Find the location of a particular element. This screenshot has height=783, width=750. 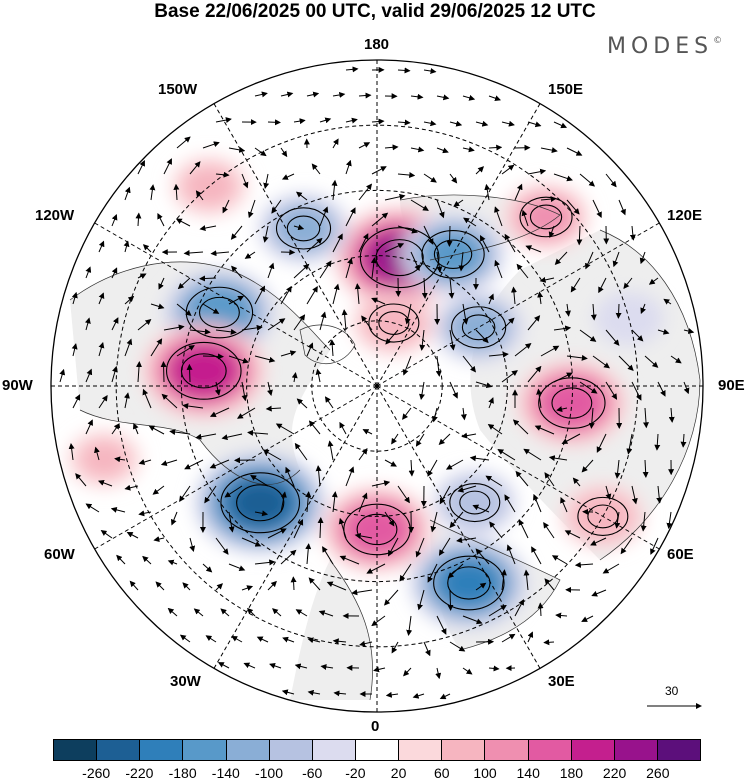

colorbar-tick-label: 60 is located at coordinates (442, 773).